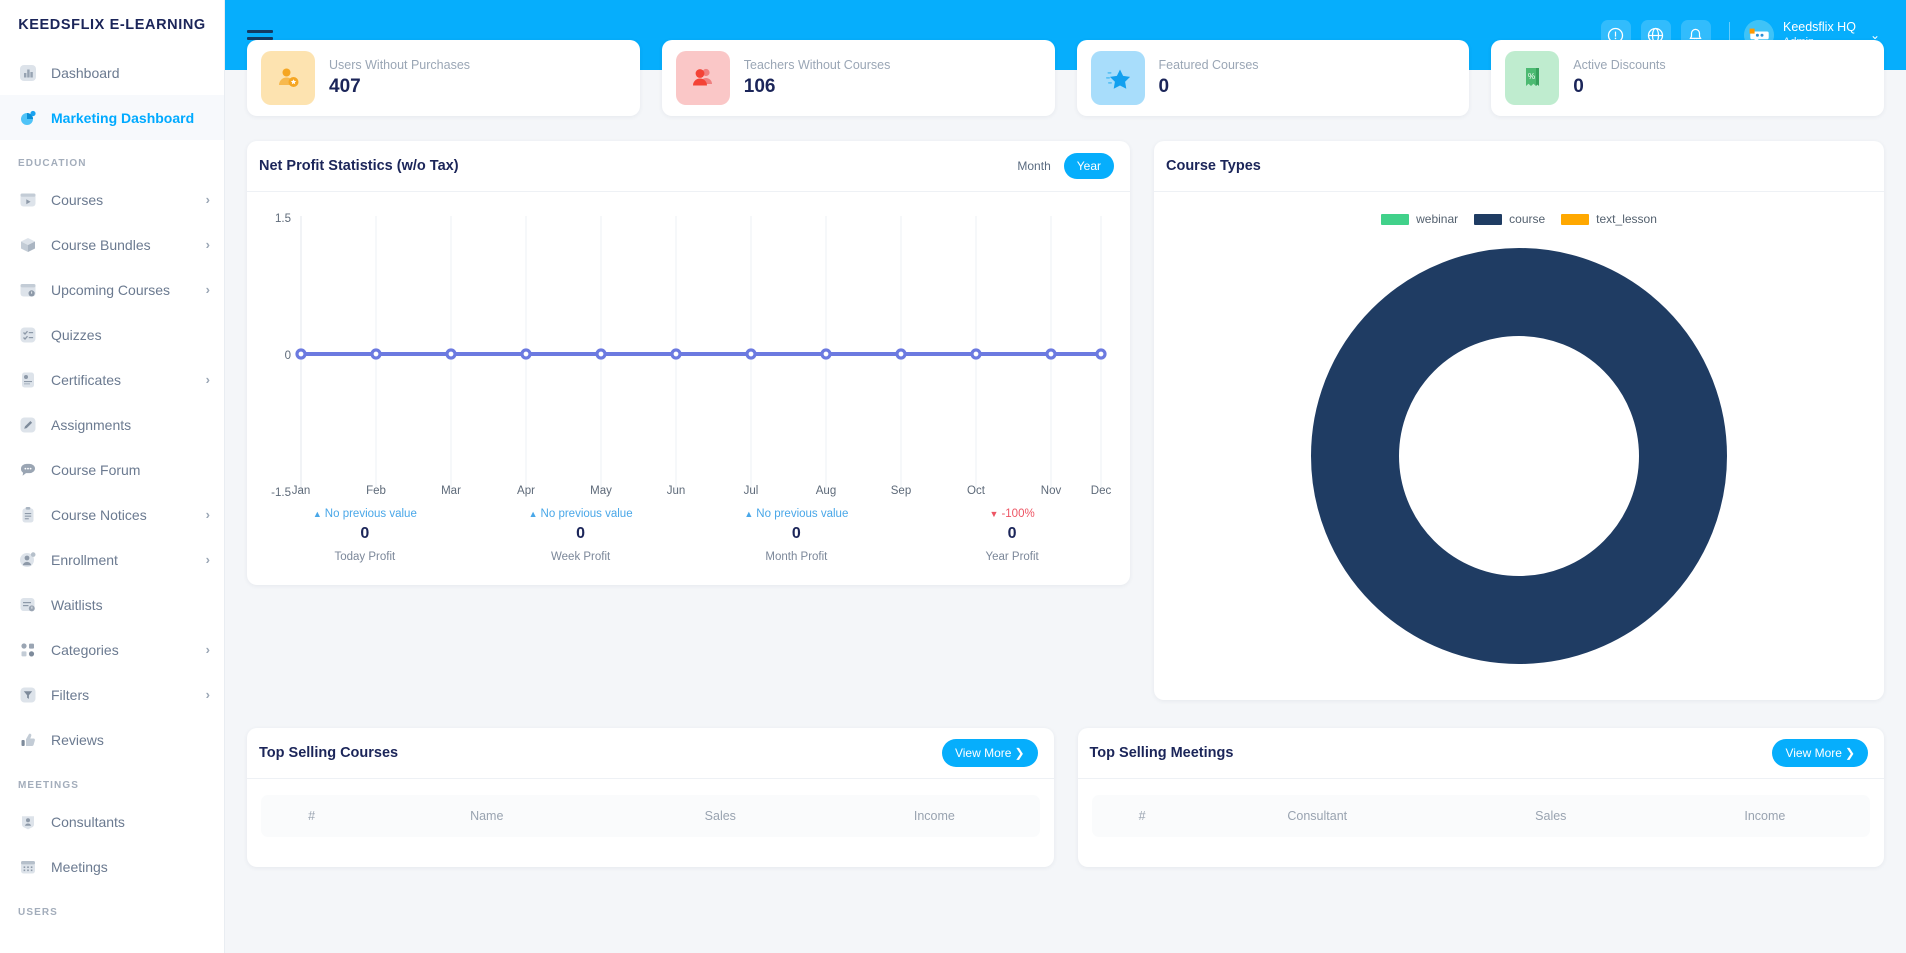 Image resolution: width=1906 pixels, height=953 pixels. I want to click on legend-label: text_lesson, so click(1626, 219).